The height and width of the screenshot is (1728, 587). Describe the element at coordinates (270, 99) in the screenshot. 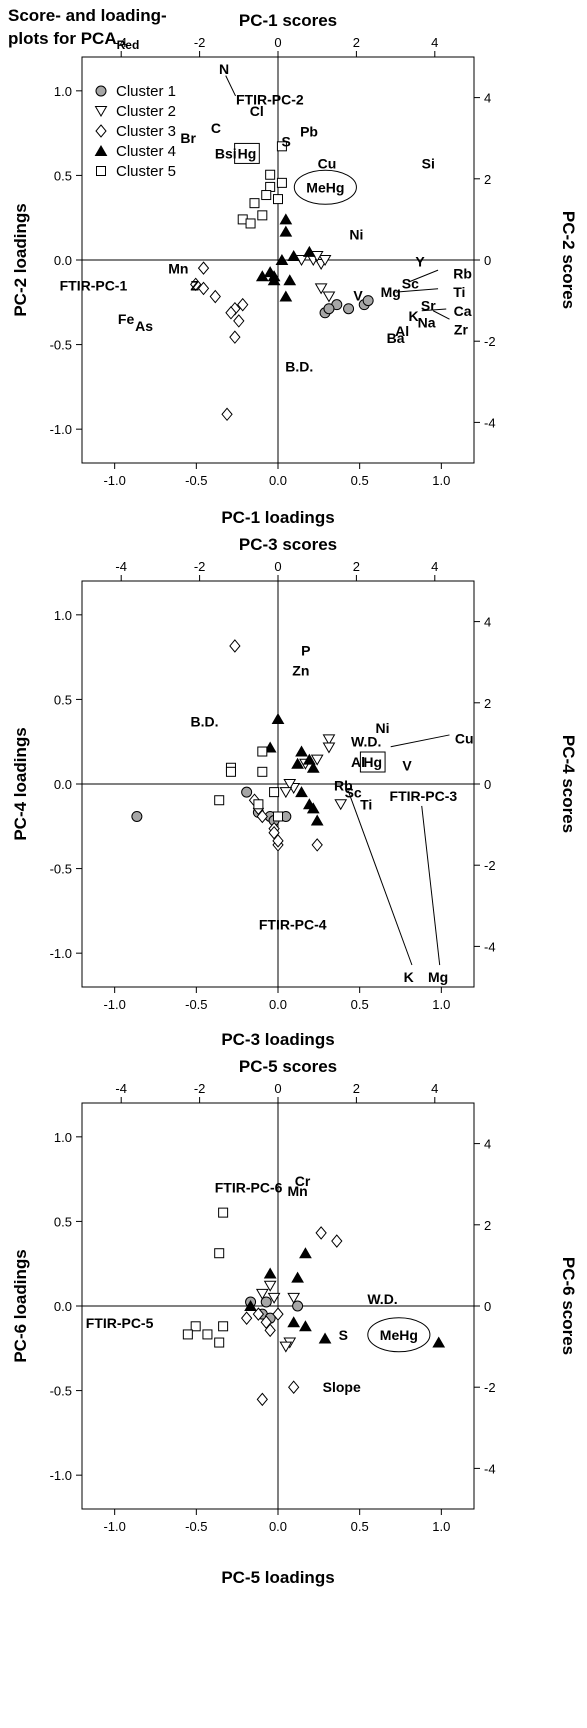

I see `loading-label-ftir-pc-2: FTIR-PC-2` at that location.